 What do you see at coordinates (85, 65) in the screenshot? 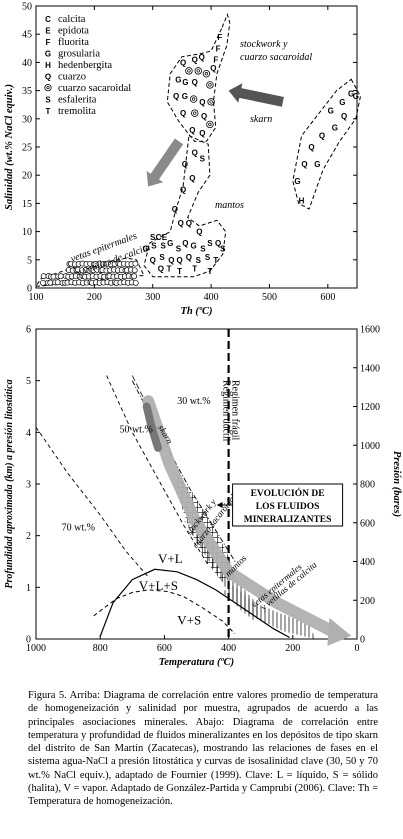
I see `legend-label: hedenbergita` at bounding box center [85, 65].